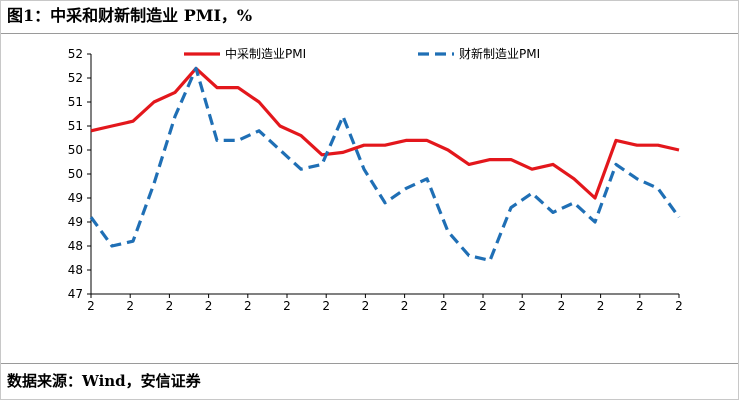 Image resolution: width=739 pixels, height=400 pixels. I want to click on figure-title: 图1：中采和财新制造业 PMI，%, so click(130, 15).